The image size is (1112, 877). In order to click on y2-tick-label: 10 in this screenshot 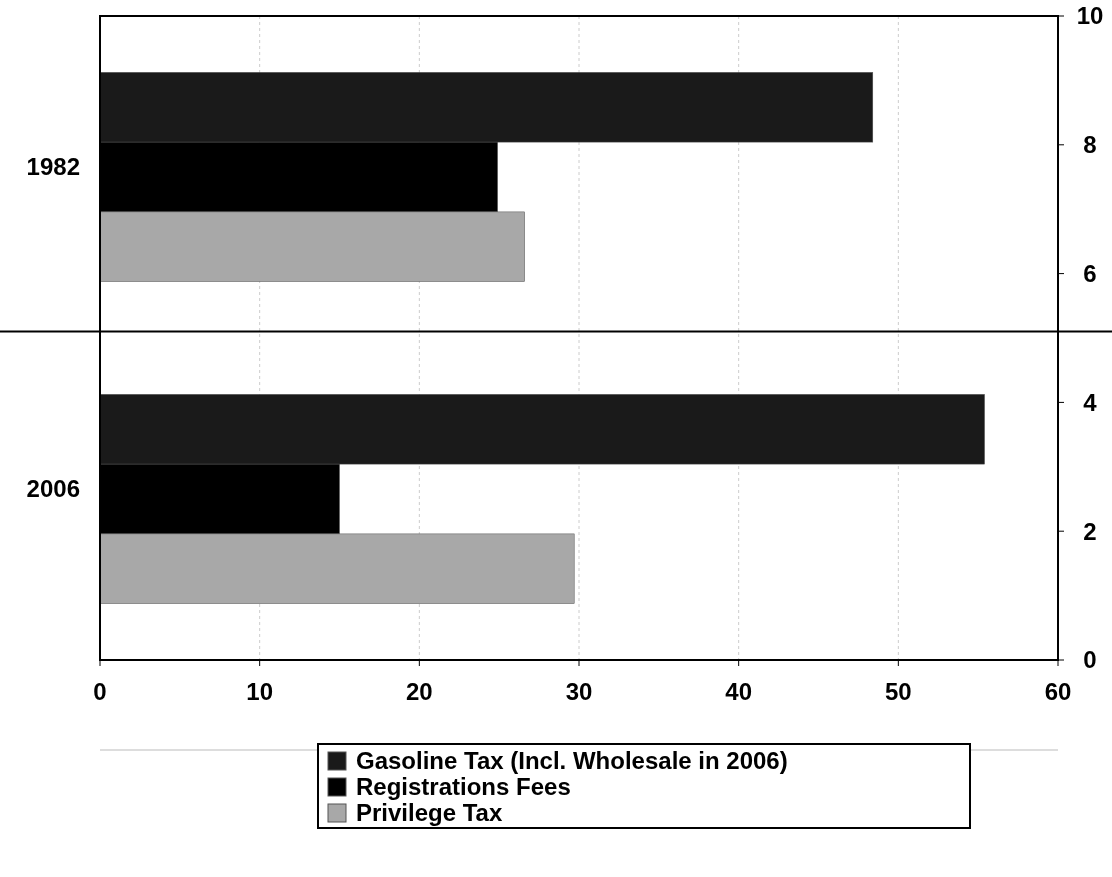, I will do `click(1090, 16)`.